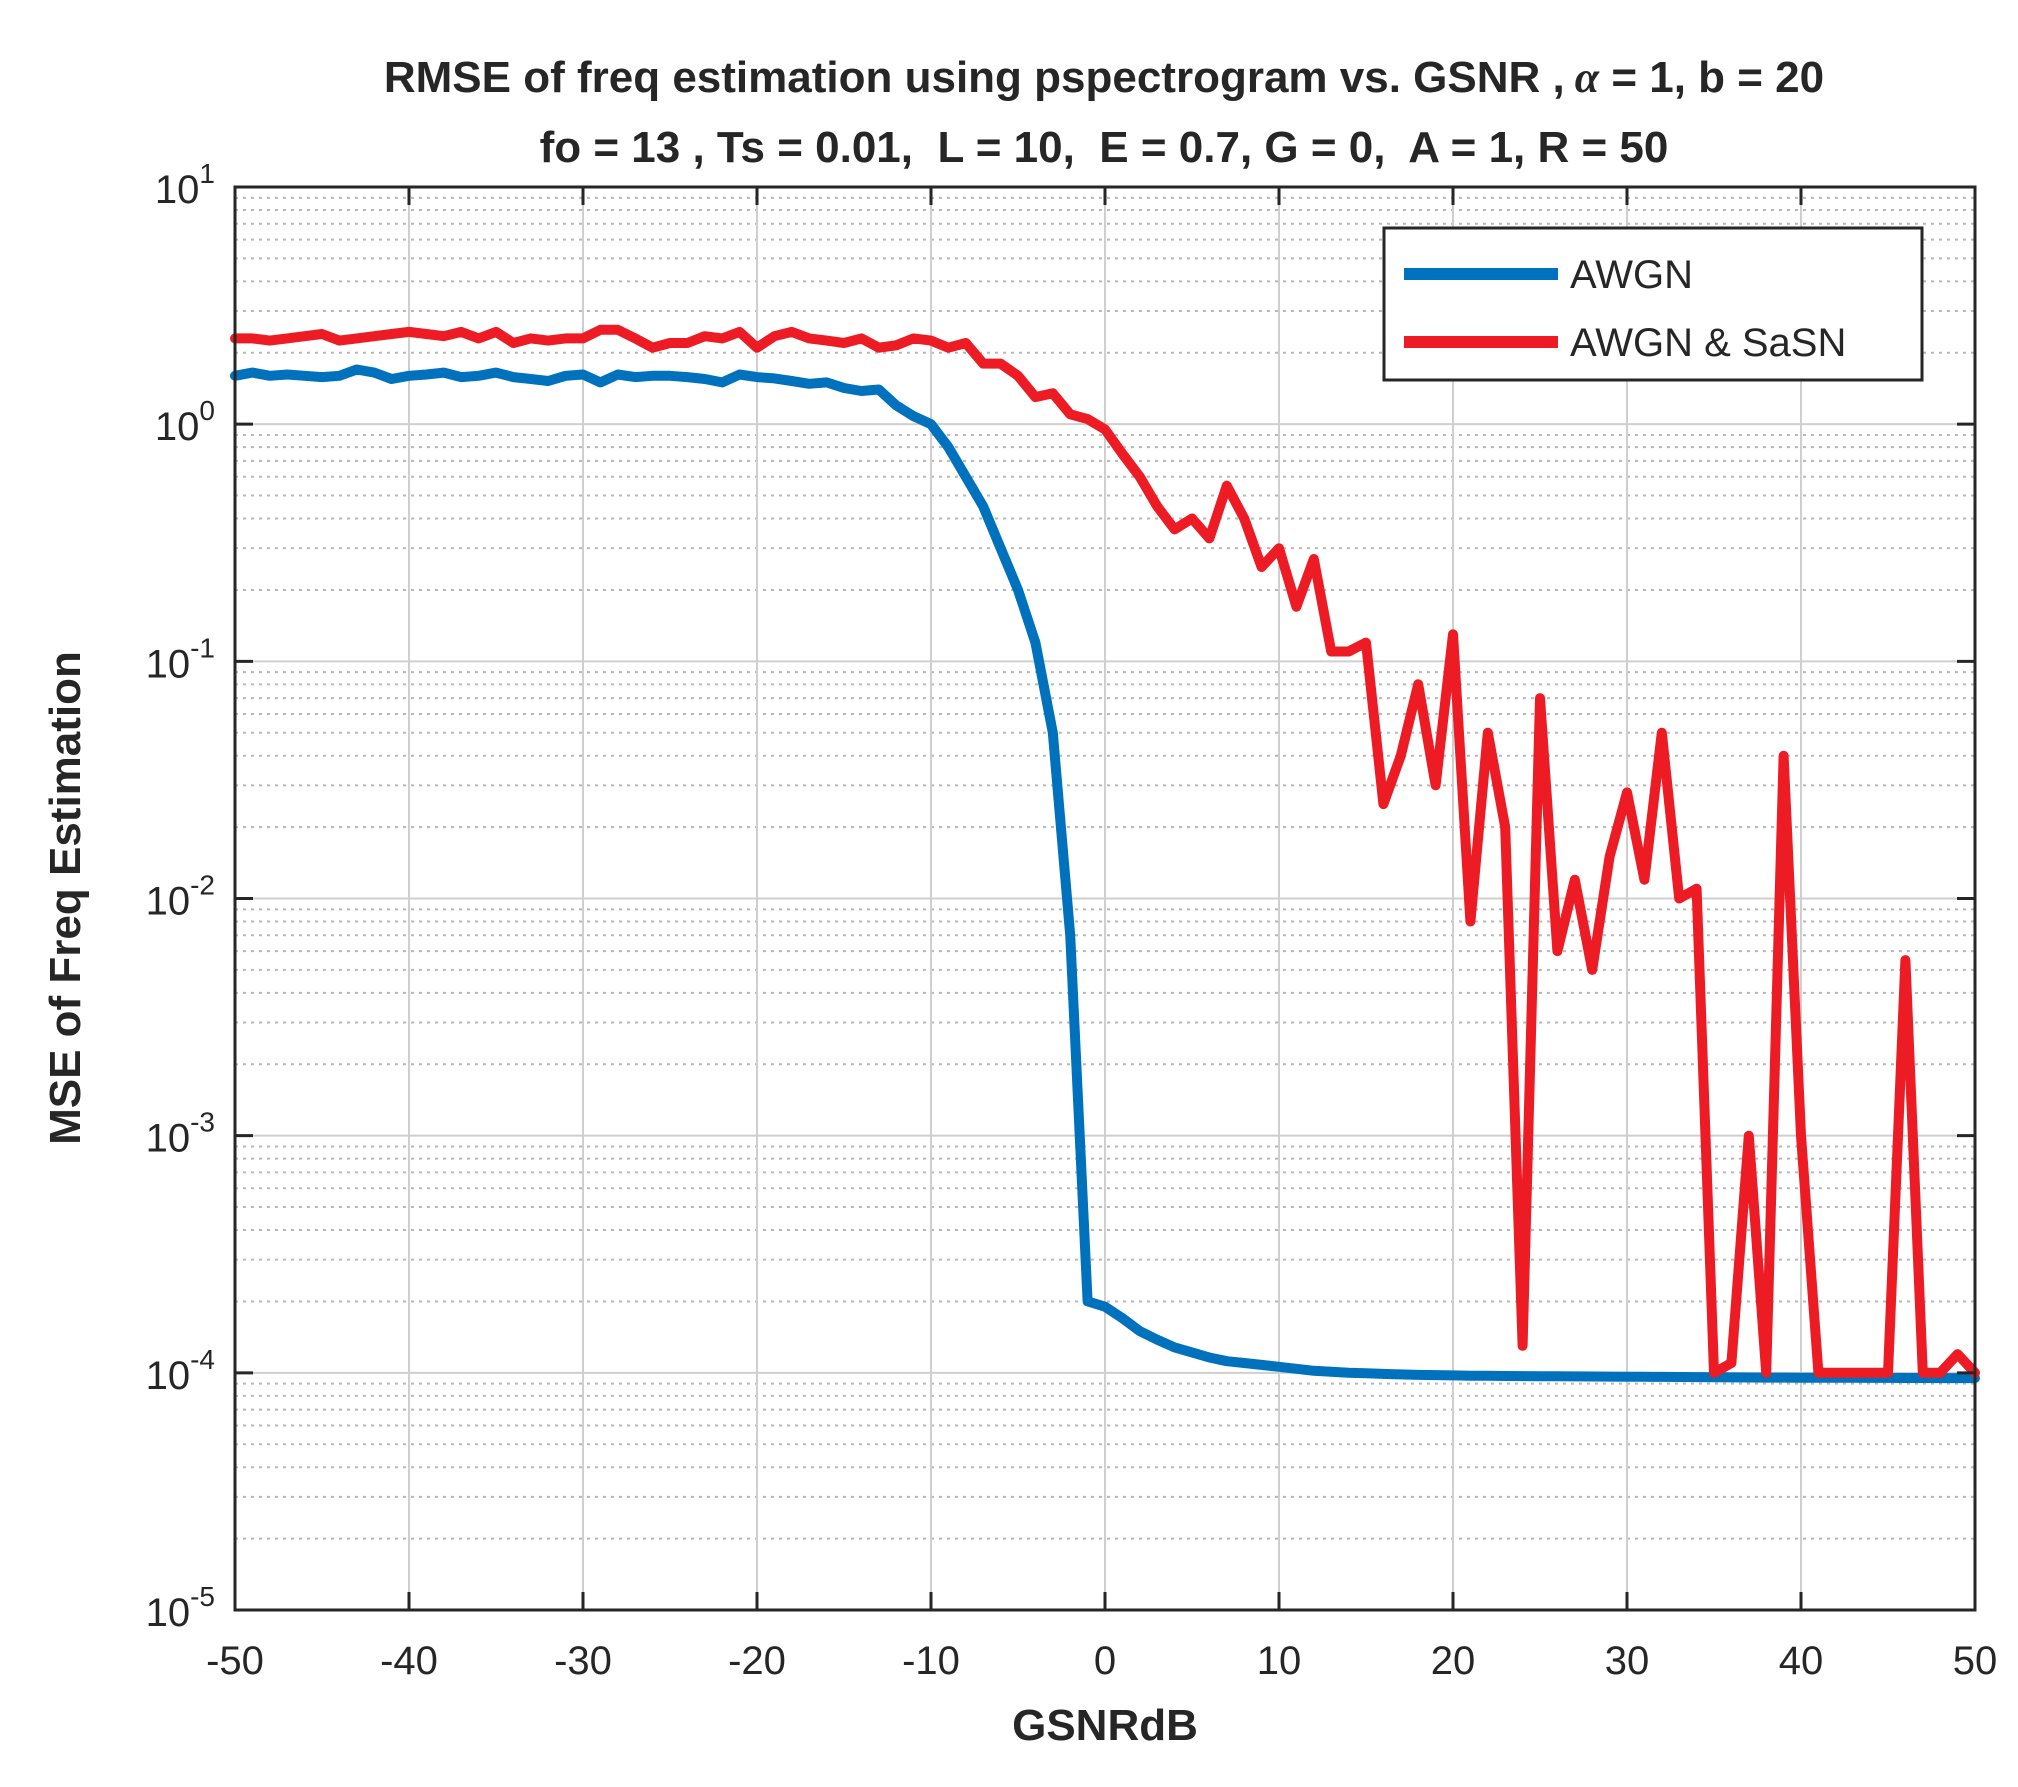 This screenshot has height=1787, width=2018. What do you see at coordinates (180, 1608) in the screenshot?
I see `y-tick-label: 10⁻⁵` at bounding box center [180, 1608].